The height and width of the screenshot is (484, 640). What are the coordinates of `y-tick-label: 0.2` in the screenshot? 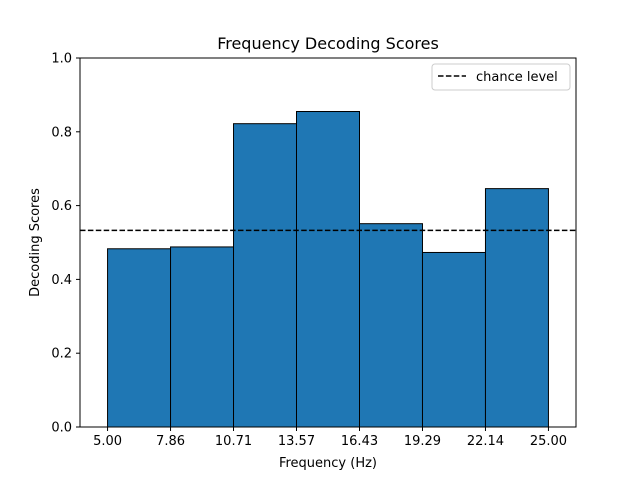 It's located at (61, 354).